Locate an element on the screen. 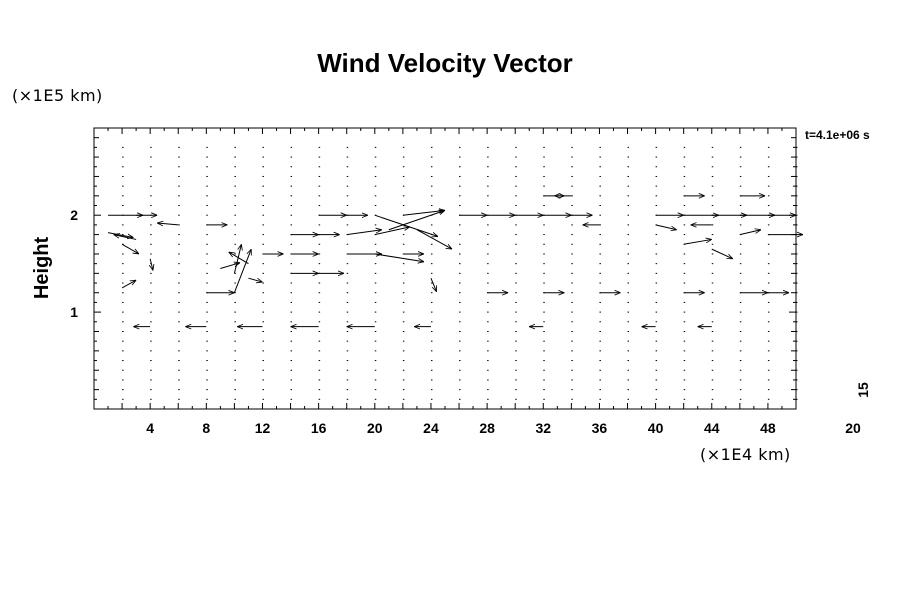 Image resolution: width=900 pixels, height=600 pixels. y-tick-label: 2 is located at coordinates (74, 215).